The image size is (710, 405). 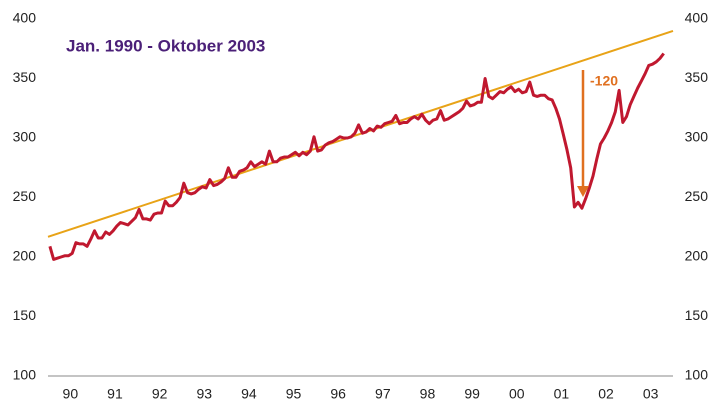 What do you see at coordinates (697, 18) in the screenshot?
I see `y2-tick-label: 400` at bounding box center [697, 18].